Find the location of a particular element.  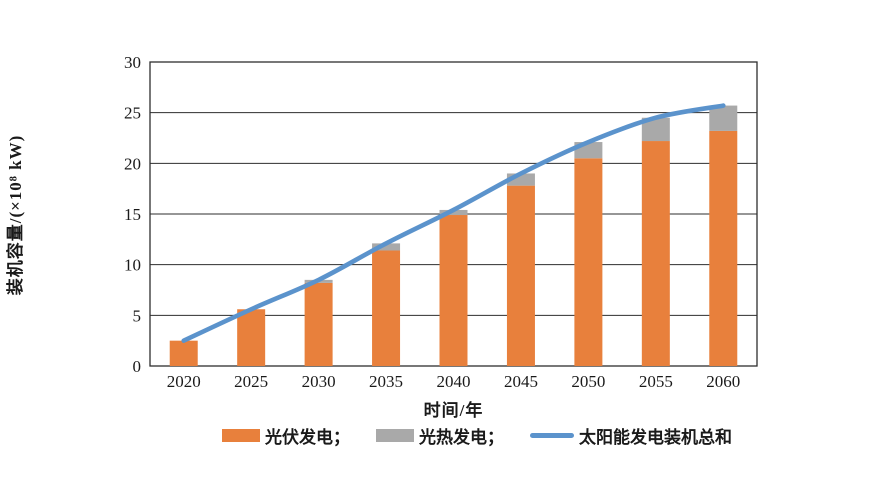

legend-label-csp: 光热发电； is located at coordinates (461, 437).